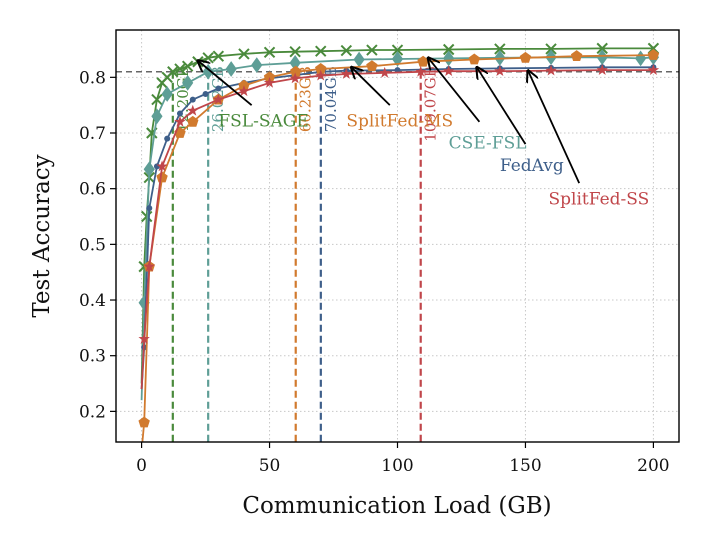 The height and width of the screenshot is (551, 708). Describe the element at coordinates (92, 357) in the screenshot. I see `y-tick-label: 0.3` at that location.